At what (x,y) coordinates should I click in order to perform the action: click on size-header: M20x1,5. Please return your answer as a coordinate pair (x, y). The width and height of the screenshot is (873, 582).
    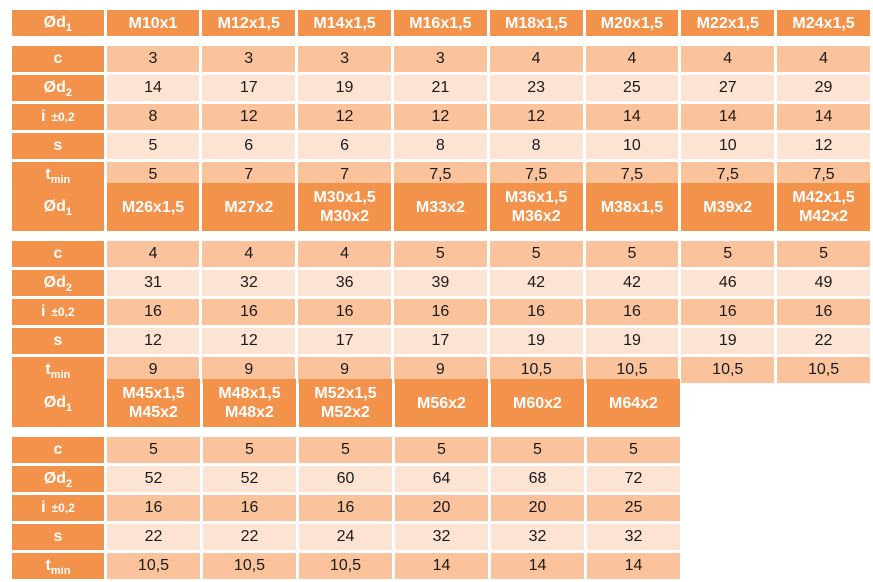
    Looking at the image, I should click on (632, 23).